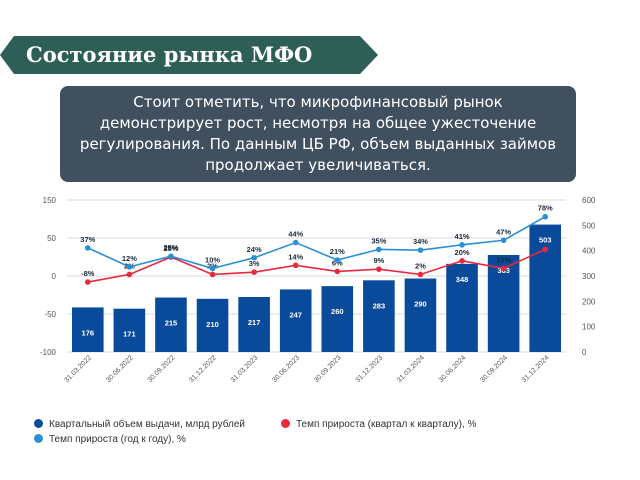  I want to click on left-axis-tick: -50, so click(50, 314).